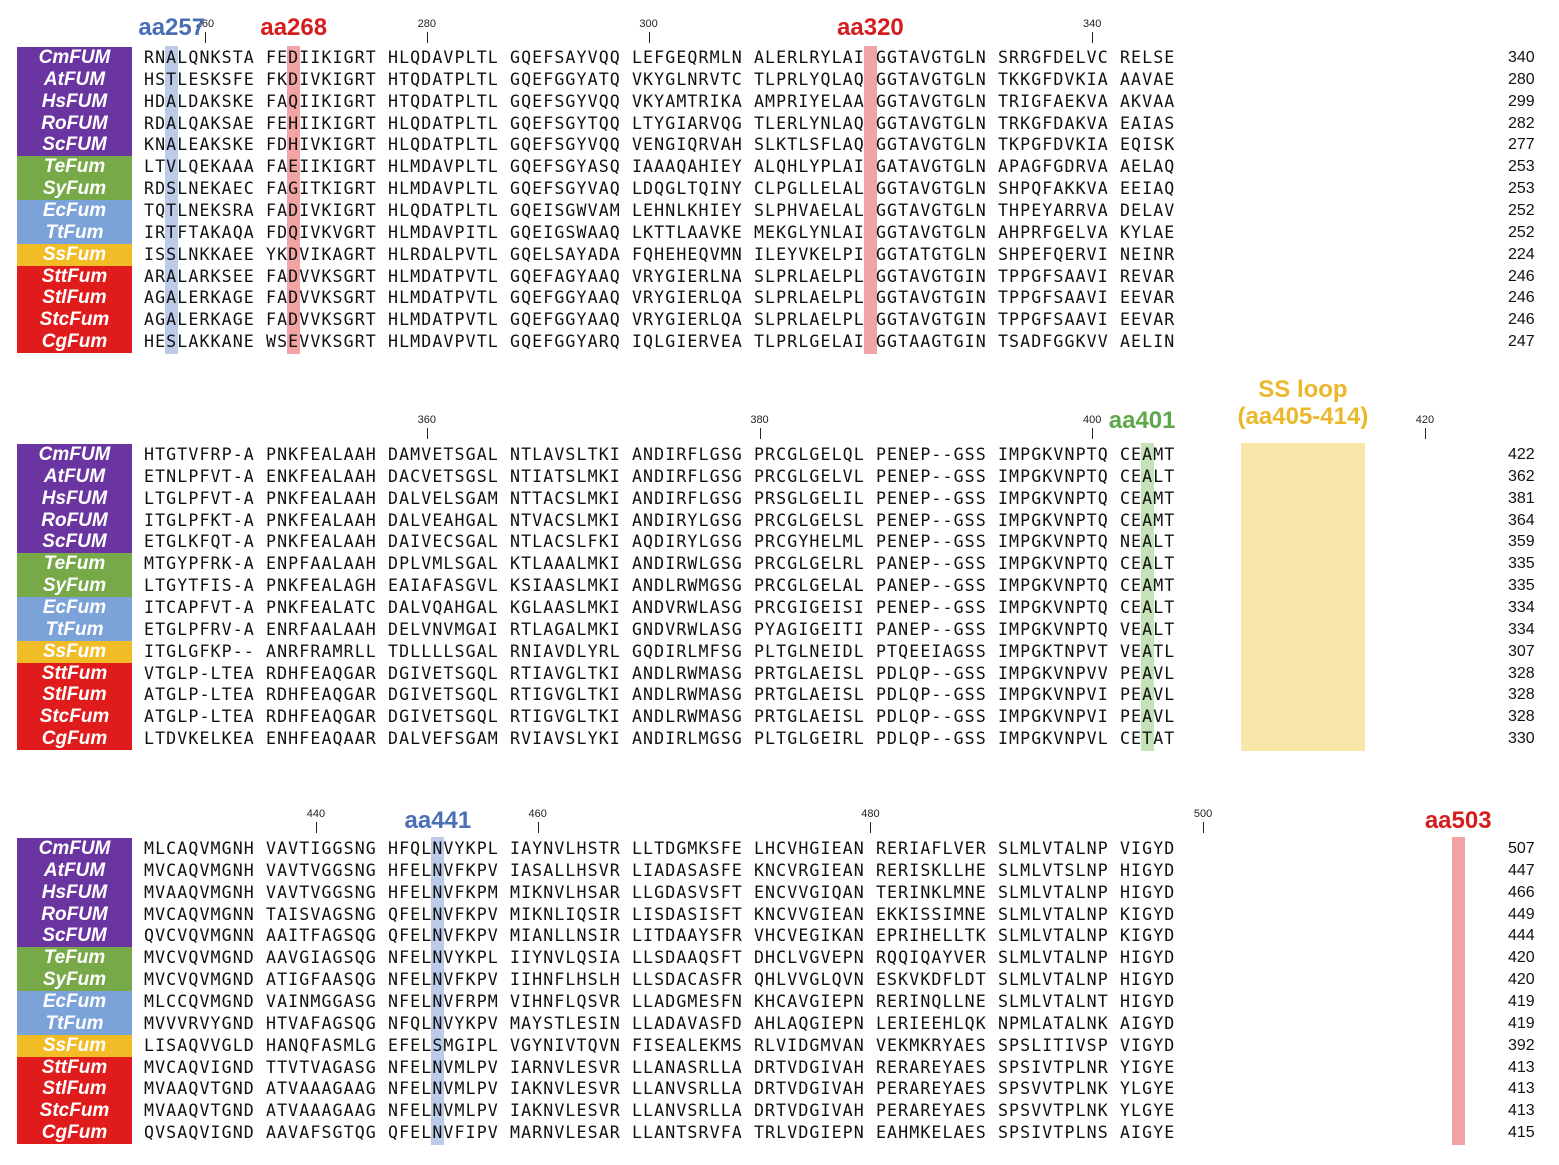 This screenshot has width=1559, height=1165. What do you see at coordinates (1521, 454) in the screenshot?
I see `sequence-end-position: 422` at bounding box center [1521, 454].